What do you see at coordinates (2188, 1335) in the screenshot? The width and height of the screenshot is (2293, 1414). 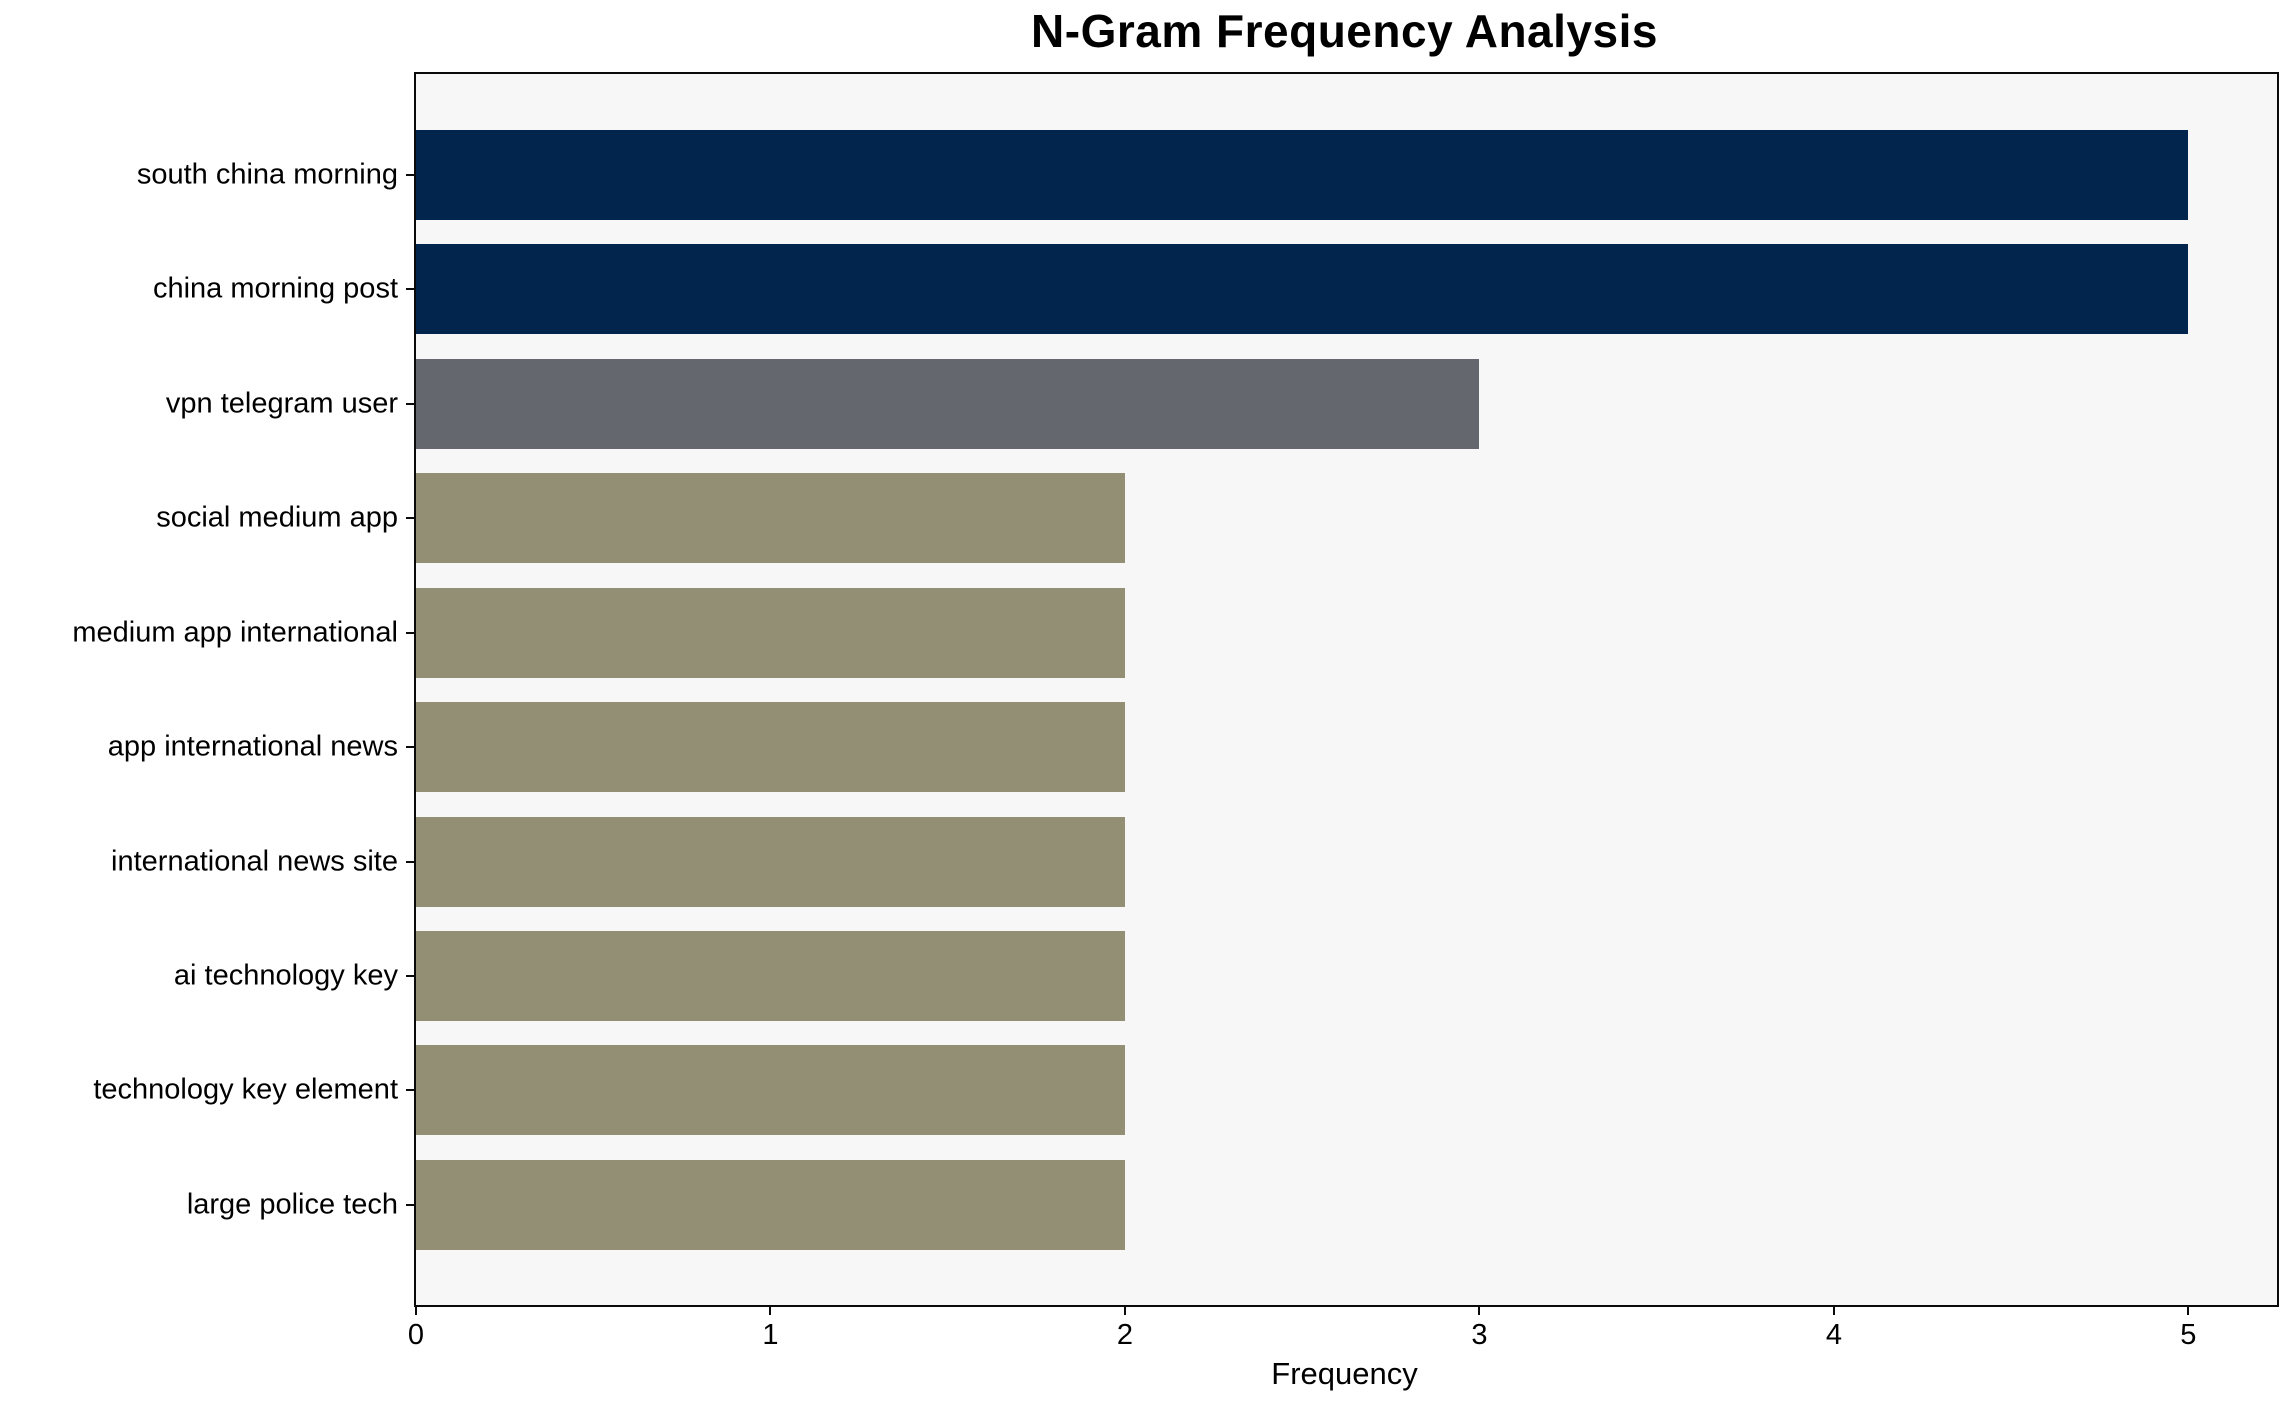 I see `xtick-label-5: 5` at bounding box center [2188, 1335].